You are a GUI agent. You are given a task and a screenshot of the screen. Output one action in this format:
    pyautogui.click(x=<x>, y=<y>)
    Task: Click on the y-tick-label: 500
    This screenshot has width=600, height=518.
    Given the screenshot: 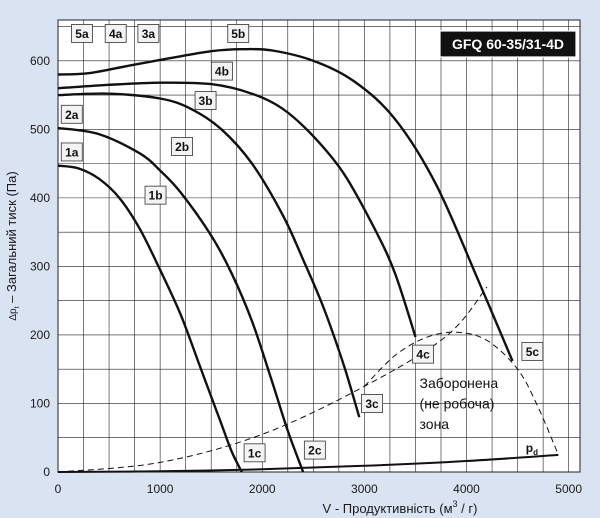 What is the action you would take?
    pyautogui.click(x=40, y=129)
    